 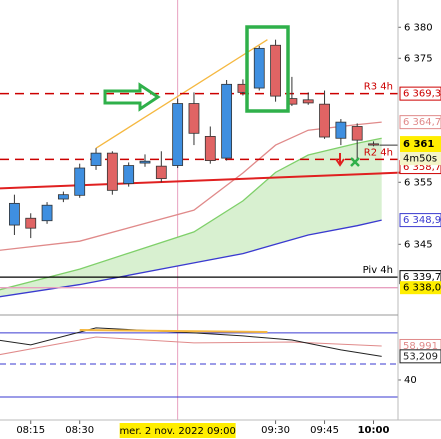 I want to click on ma-tag-label: 6 348,9, so click(x=422, y=220).